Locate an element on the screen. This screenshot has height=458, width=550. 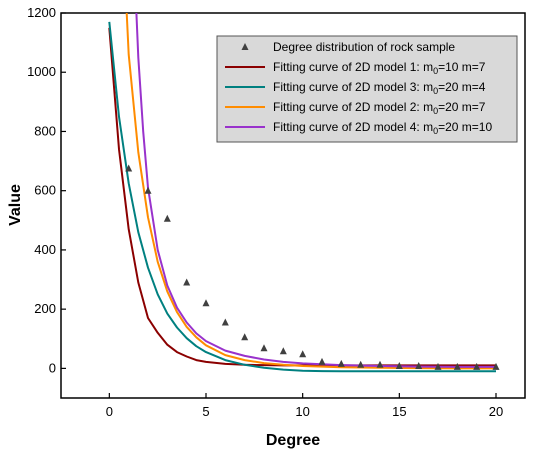
y-axis-title: Value is located at coordinates (15, 205).